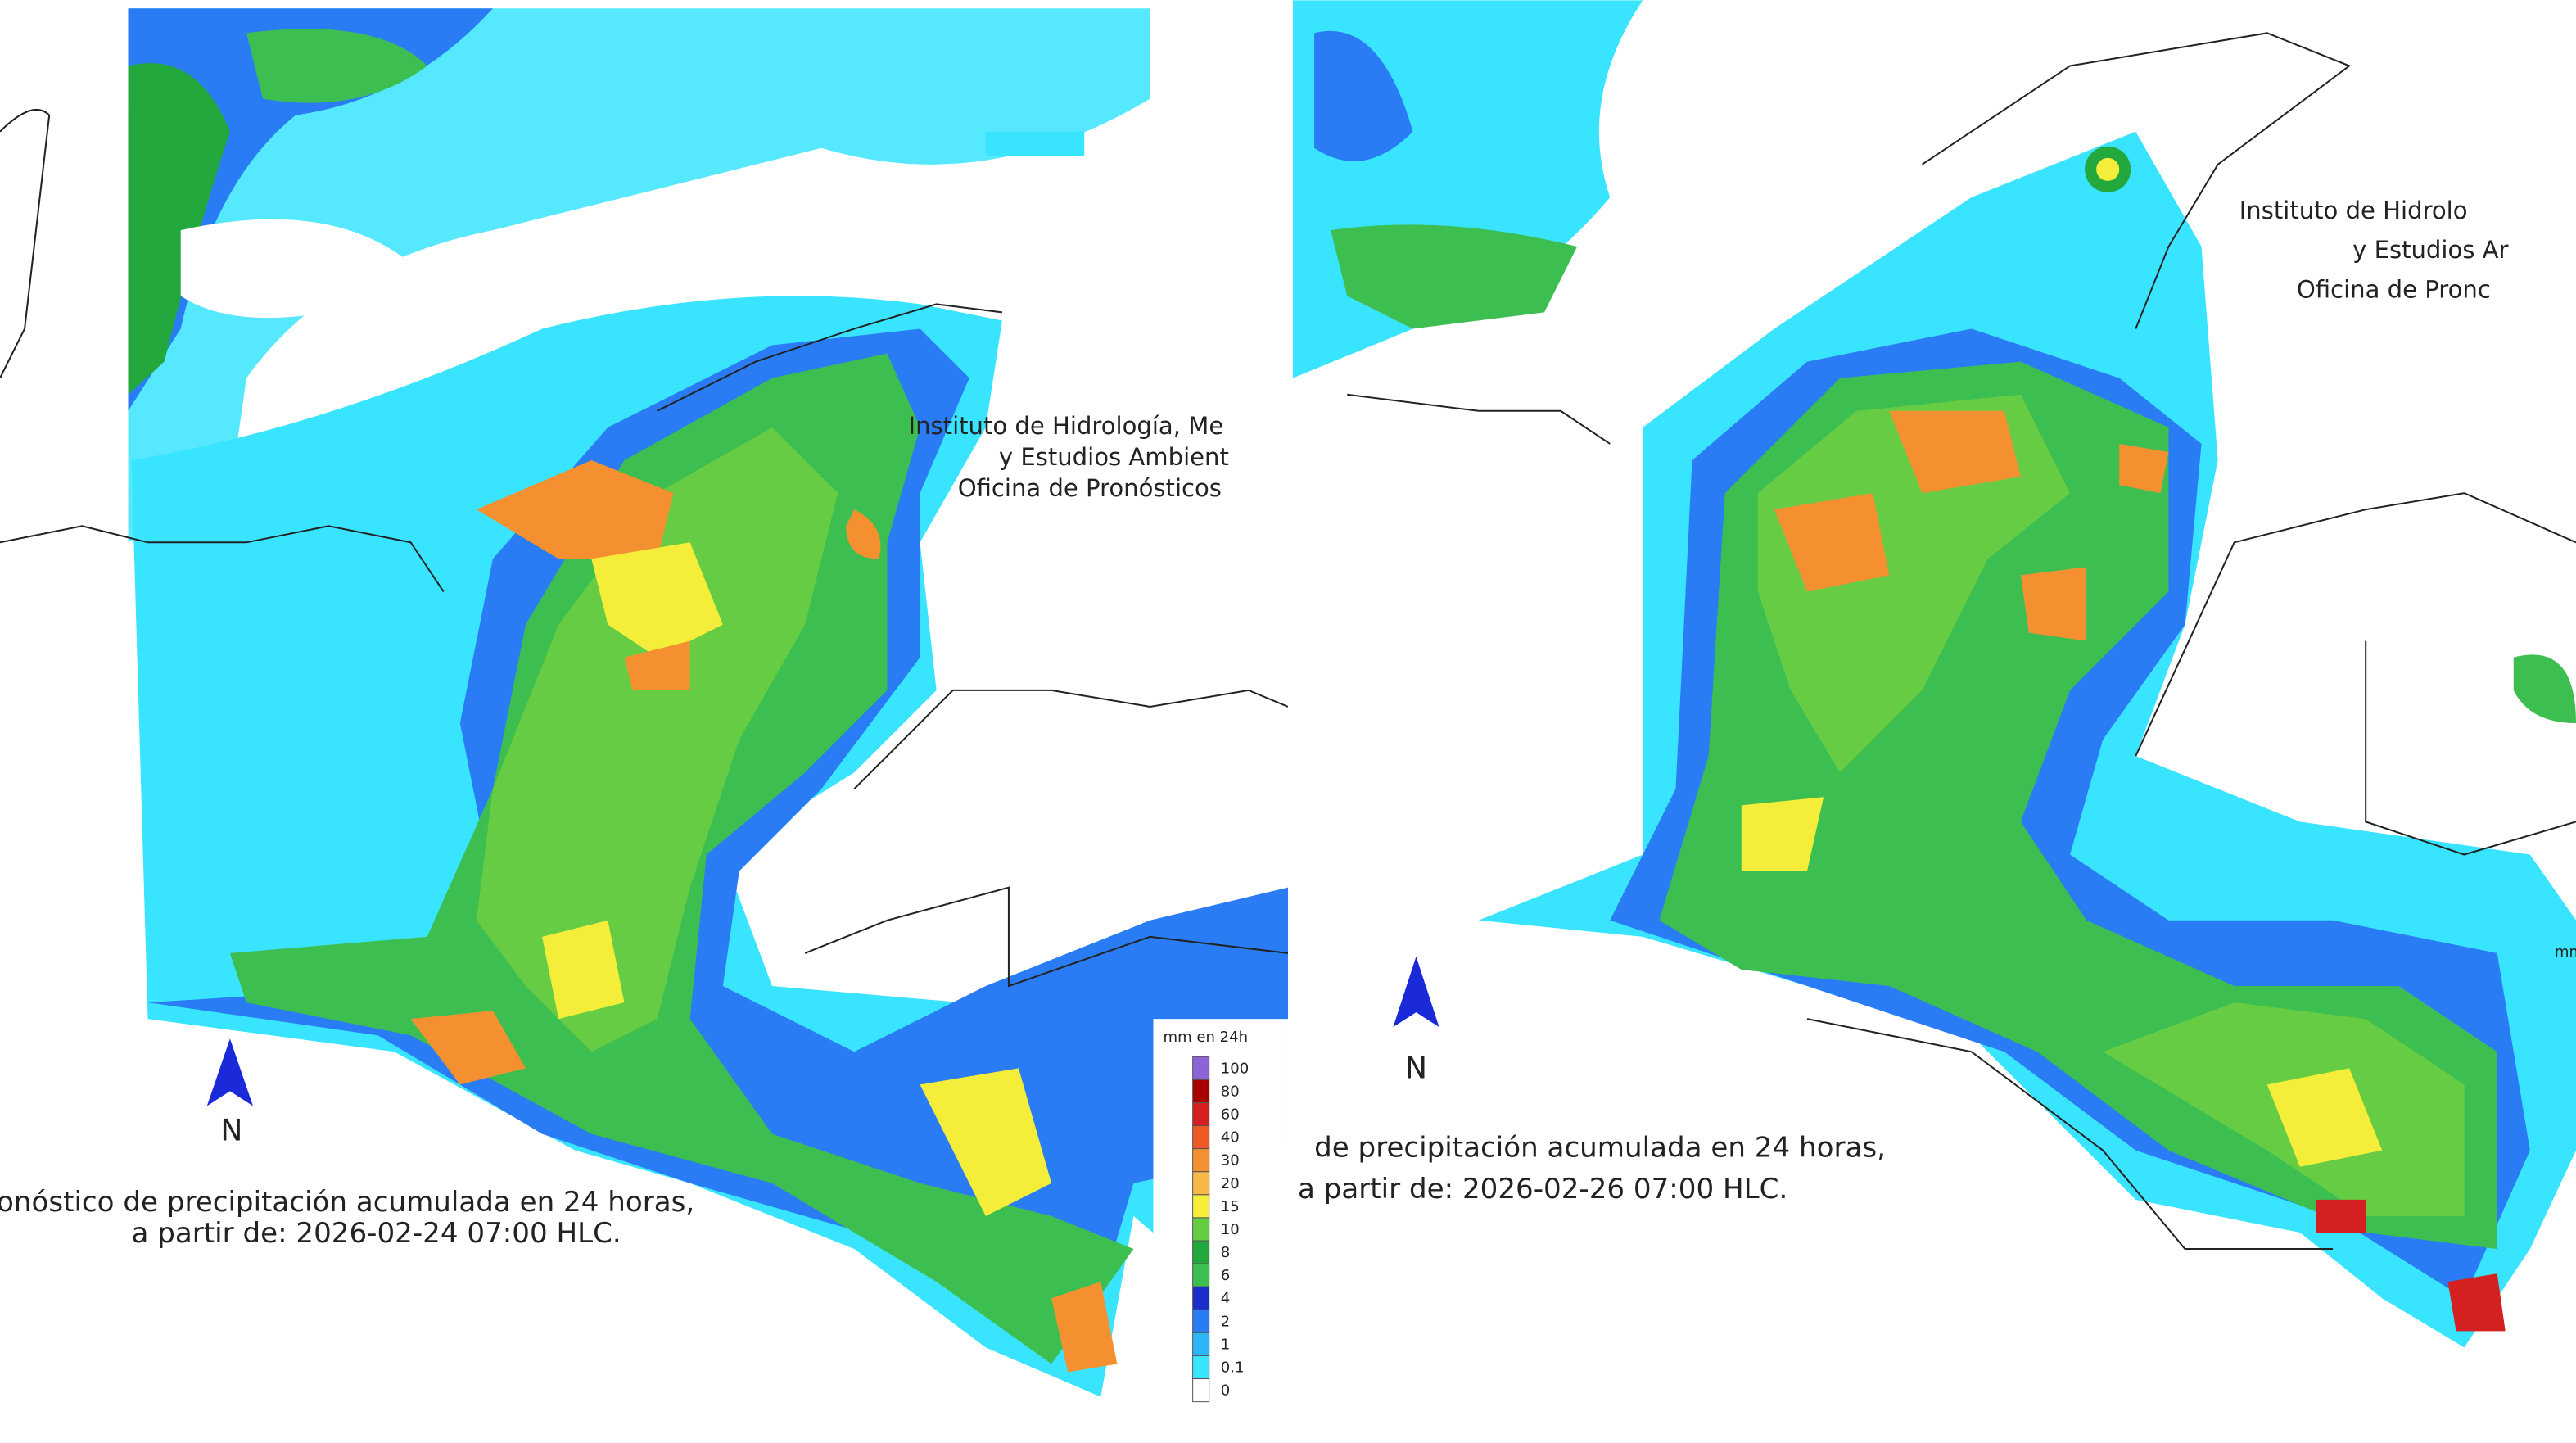  Describe the element at coordinates (376, 1233) in the screenshot. I see `caption-line: a partir de: 2026-02-24 07:00 HLC.` at that location.